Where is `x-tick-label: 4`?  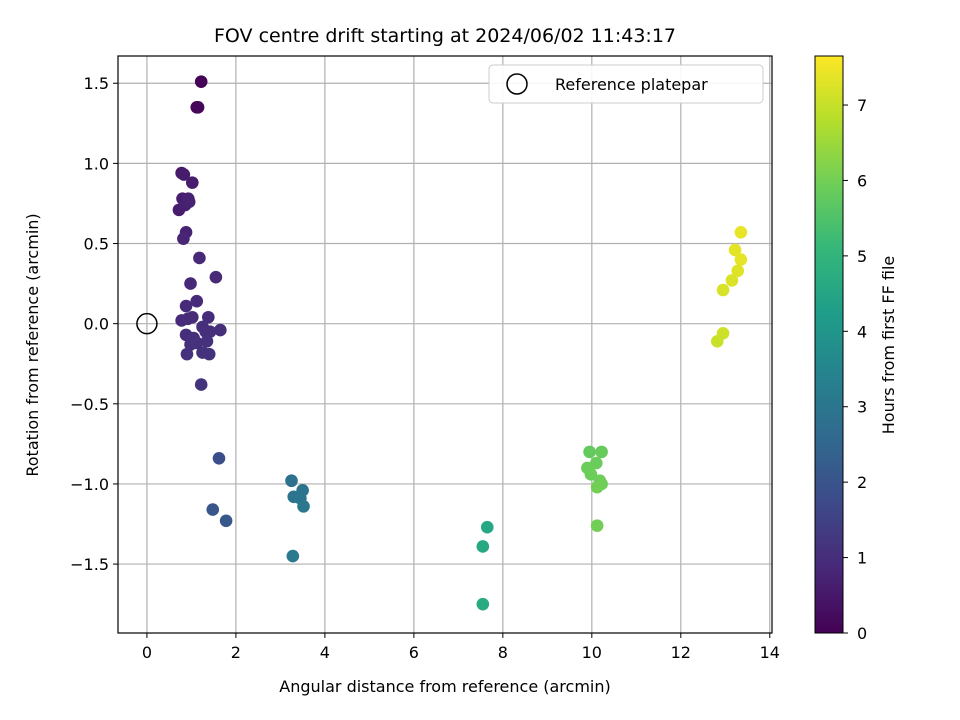
x-tick-label: 4 is located at coordinates (325, 652).